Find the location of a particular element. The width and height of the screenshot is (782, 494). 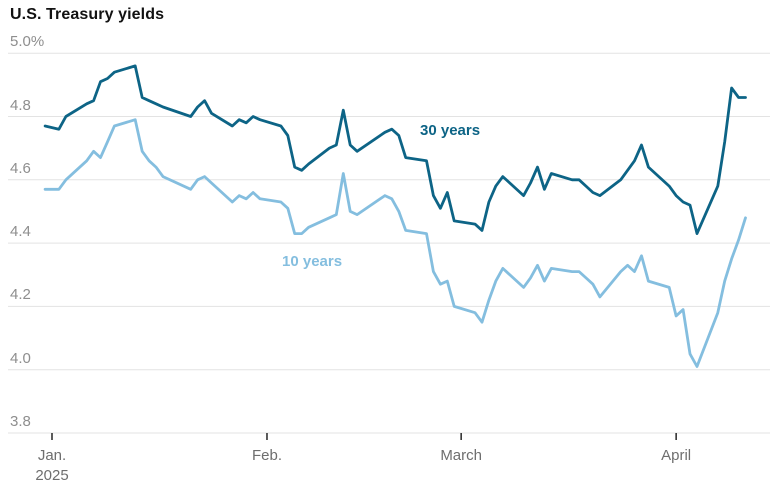

x-axis-tick-label: Feb. is located at coordinates (266, 455).